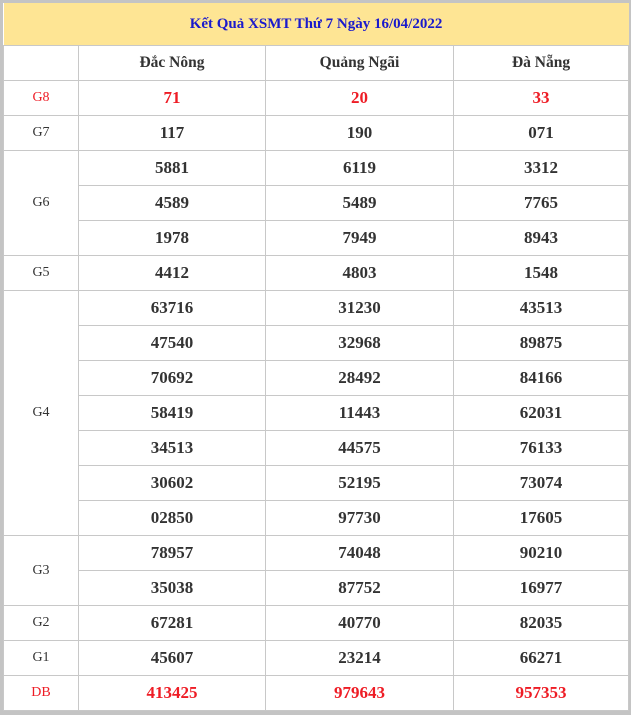 The image size is (631, 715). What do you see at coordinates (541, 133) in the screenshot?
I see `prize-number: 071` at bounding box center [541, 133].